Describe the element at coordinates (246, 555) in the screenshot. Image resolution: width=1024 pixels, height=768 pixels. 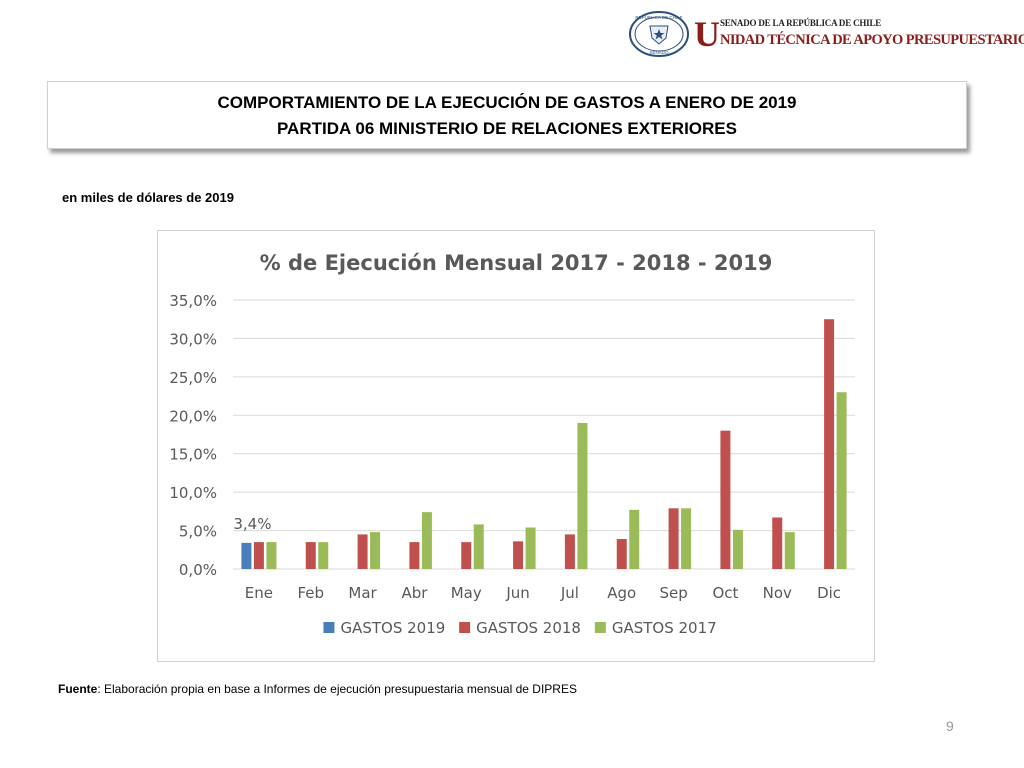
I see `bar-ene-gastos-2019` at that location.